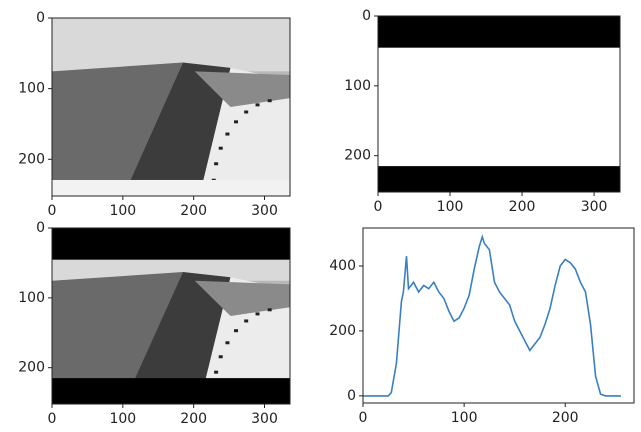  I want to click on y-tick-label: 400, so click(342, 266).